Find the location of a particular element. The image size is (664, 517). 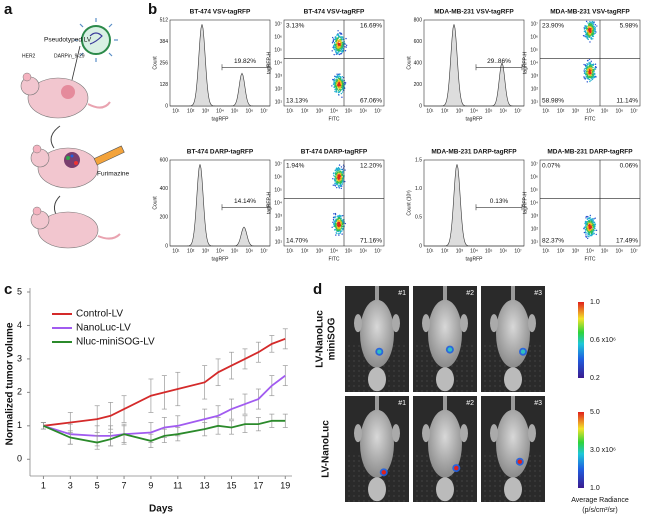

y-tick-label: 10⁴ is located at coordinates (278, 203).